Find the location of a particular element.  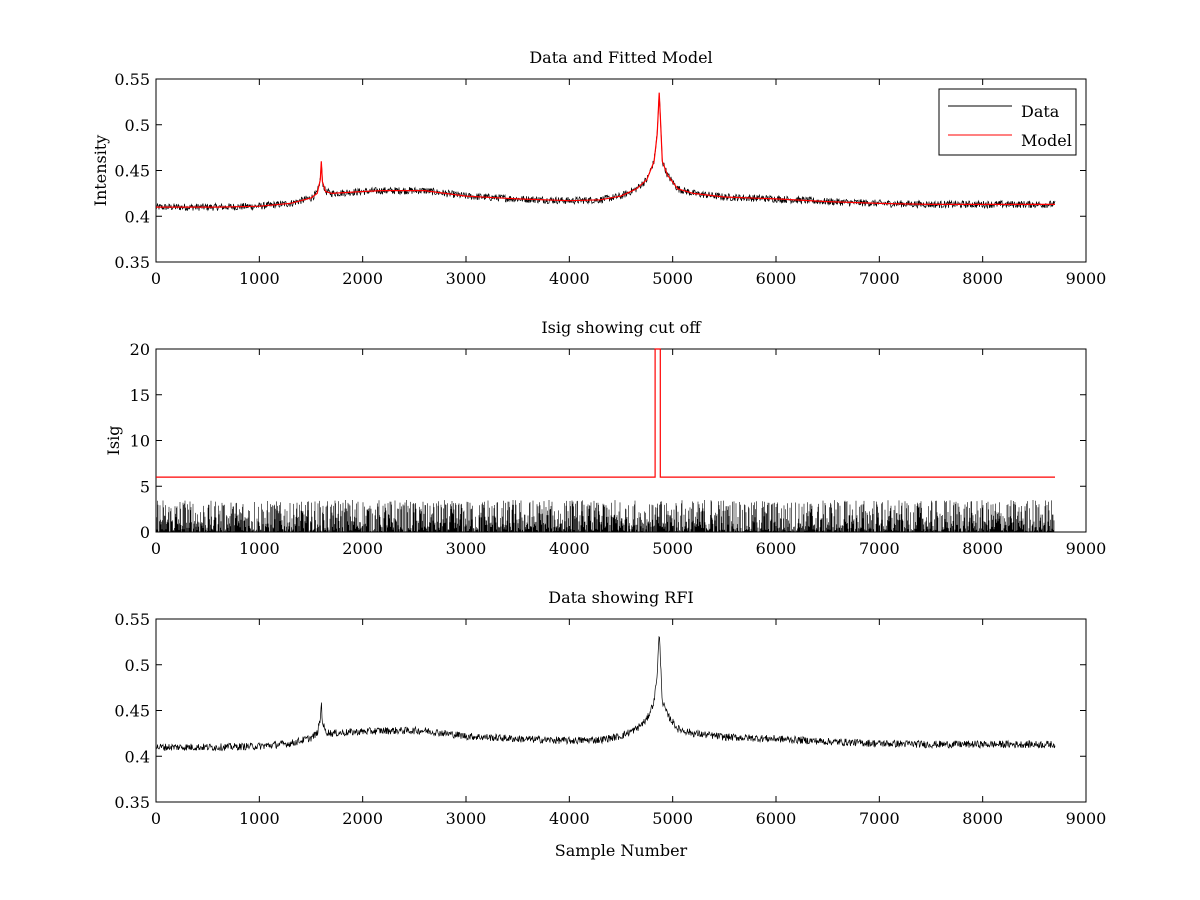

legend: Data Model is located at coordinates (1007, 122).